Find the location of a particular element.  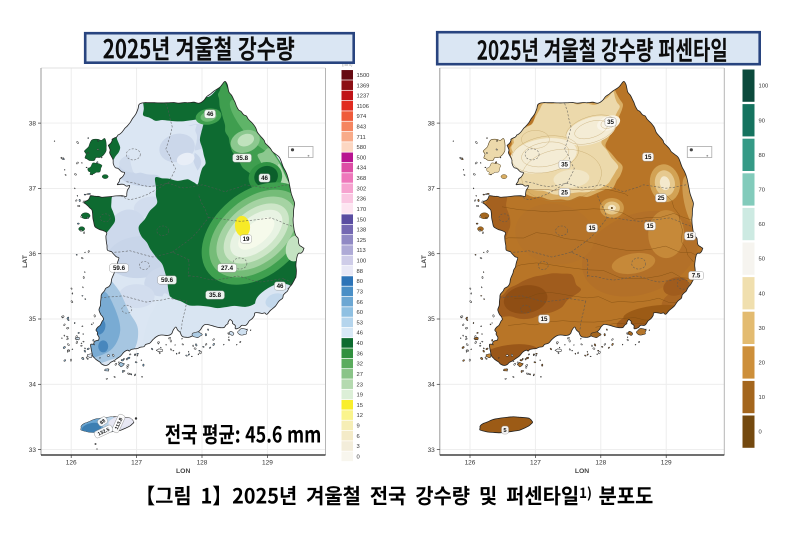

svg-text: 3 is located at coordinates (358, 447).